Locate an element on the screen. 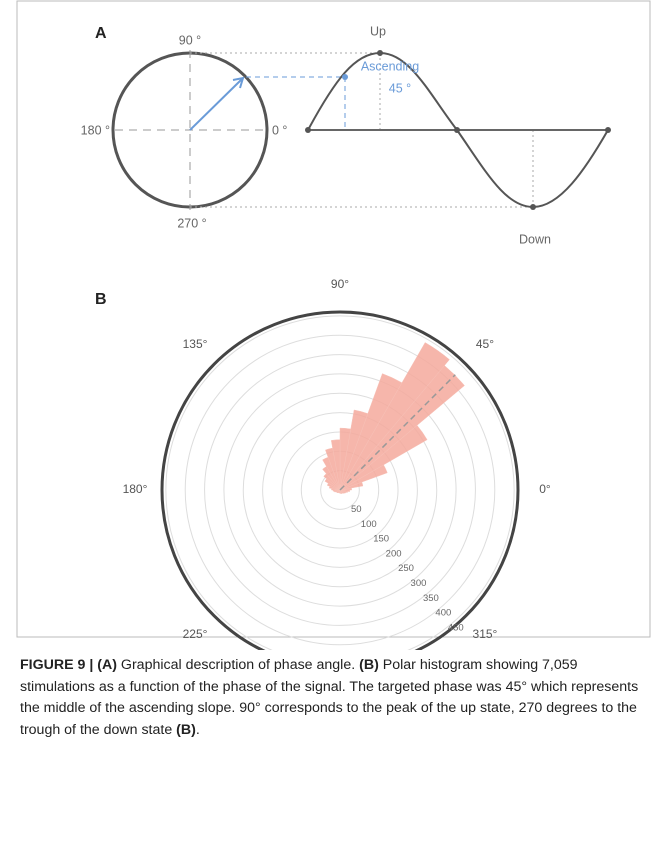  panel-label: B is located at coordinates (101, 299).